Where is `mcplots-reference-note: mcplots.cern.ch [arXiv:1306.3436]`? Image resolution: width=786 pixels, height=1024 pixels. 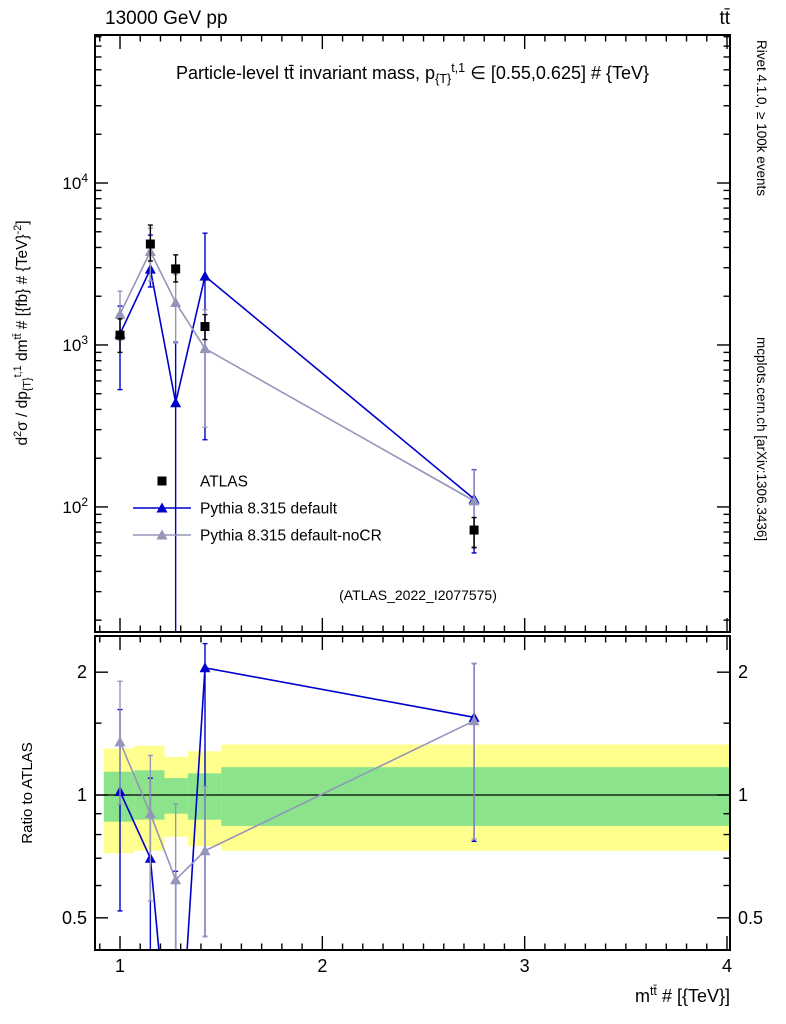 mcplots-reference-note: mcplots.cern.ch [arXiv:1306.3436] is located at coordinates (761, 439).